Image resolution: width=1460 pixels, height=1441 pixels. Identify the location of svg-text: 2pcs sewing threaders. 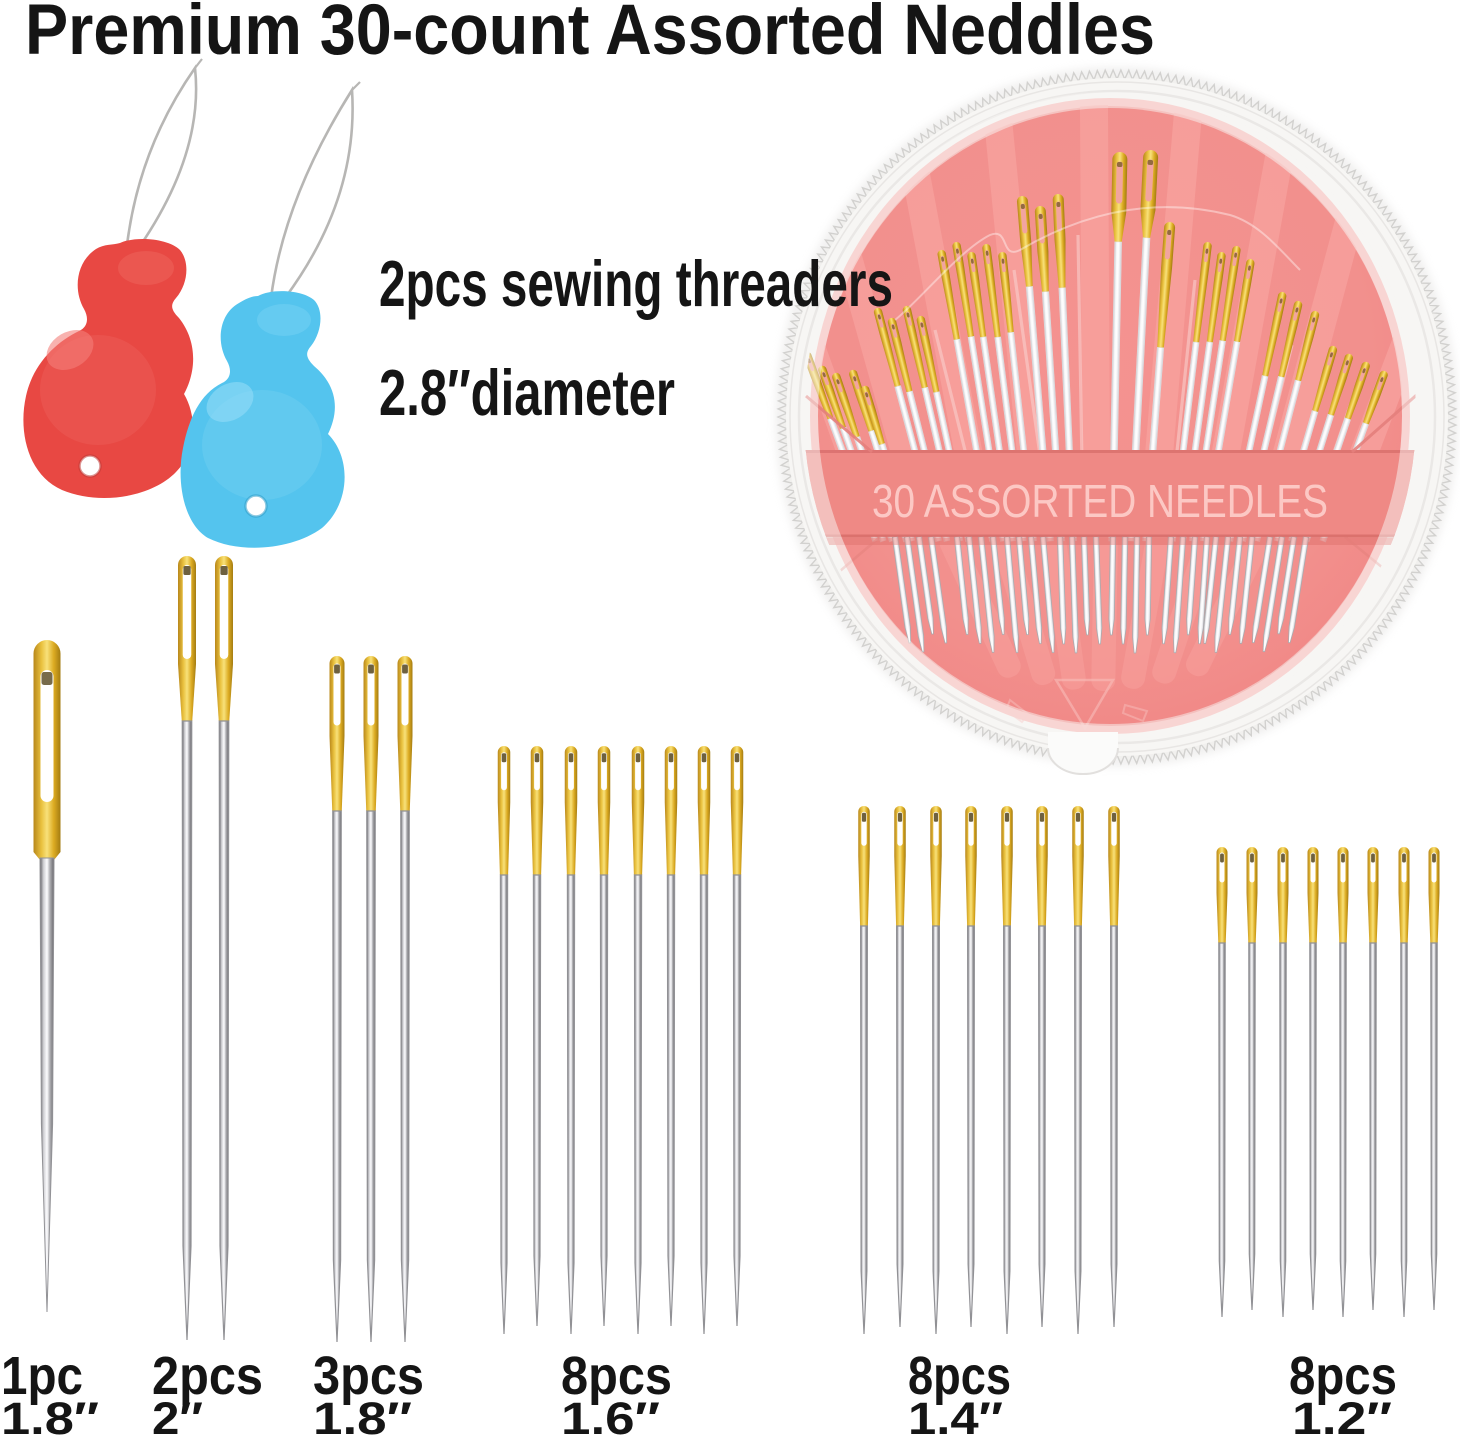
(636, 283).